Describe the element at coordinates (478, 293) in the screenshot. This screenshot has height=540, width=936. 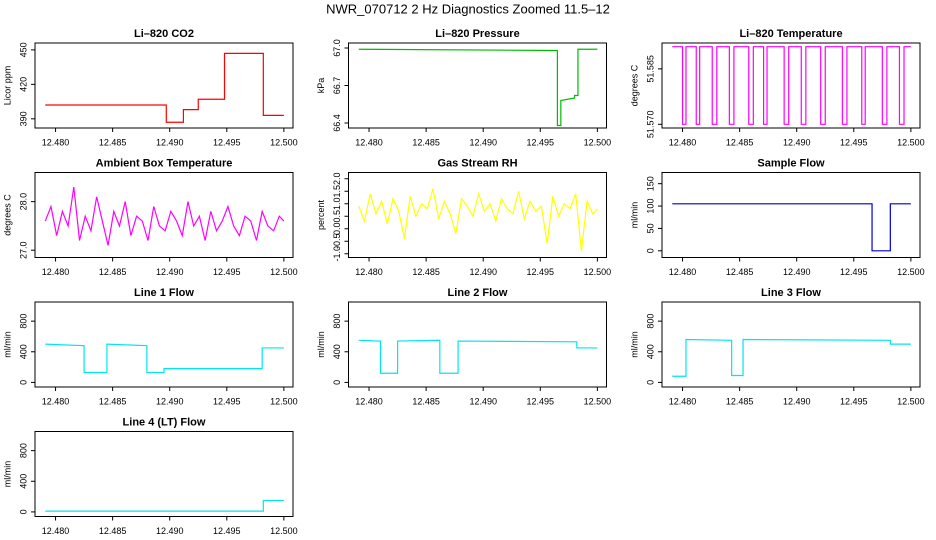
I see `panel-title: Line 2 Flow` at that location.